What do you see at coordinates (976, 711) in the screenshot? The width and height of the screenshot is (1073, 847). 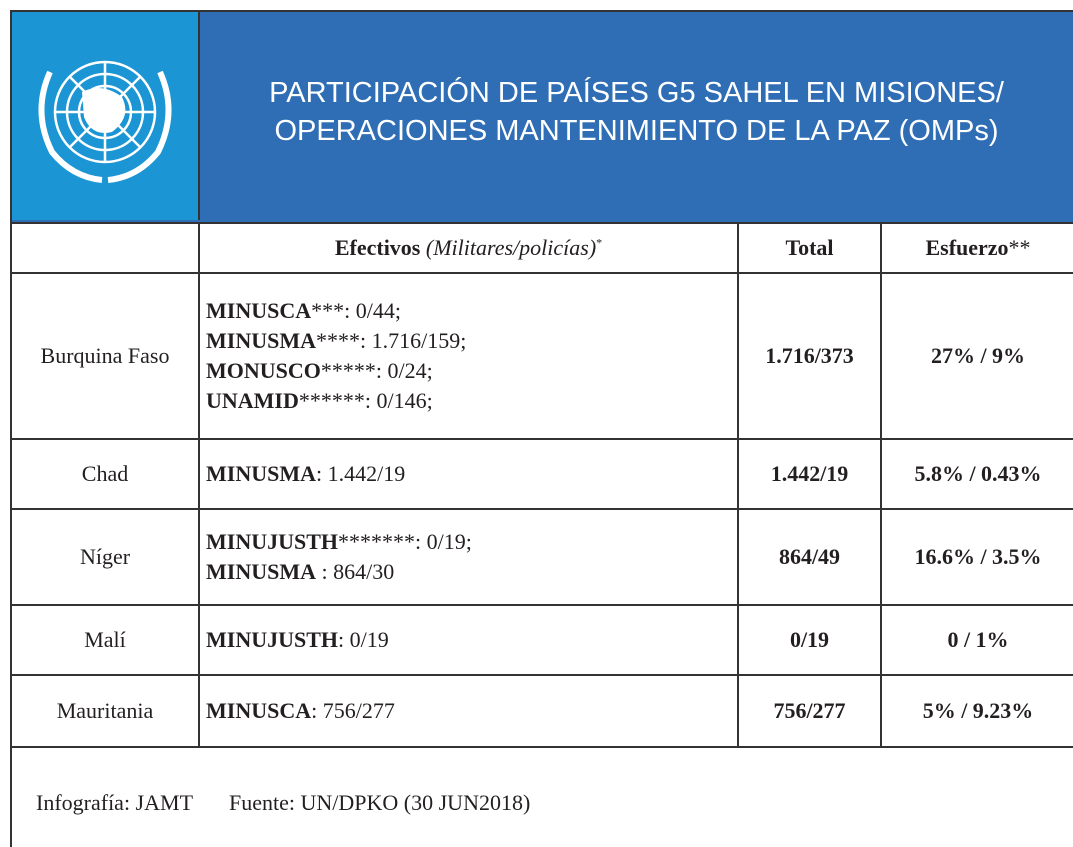 I see `effort: 5% / 9.23%` at bounding box center [976, 711].